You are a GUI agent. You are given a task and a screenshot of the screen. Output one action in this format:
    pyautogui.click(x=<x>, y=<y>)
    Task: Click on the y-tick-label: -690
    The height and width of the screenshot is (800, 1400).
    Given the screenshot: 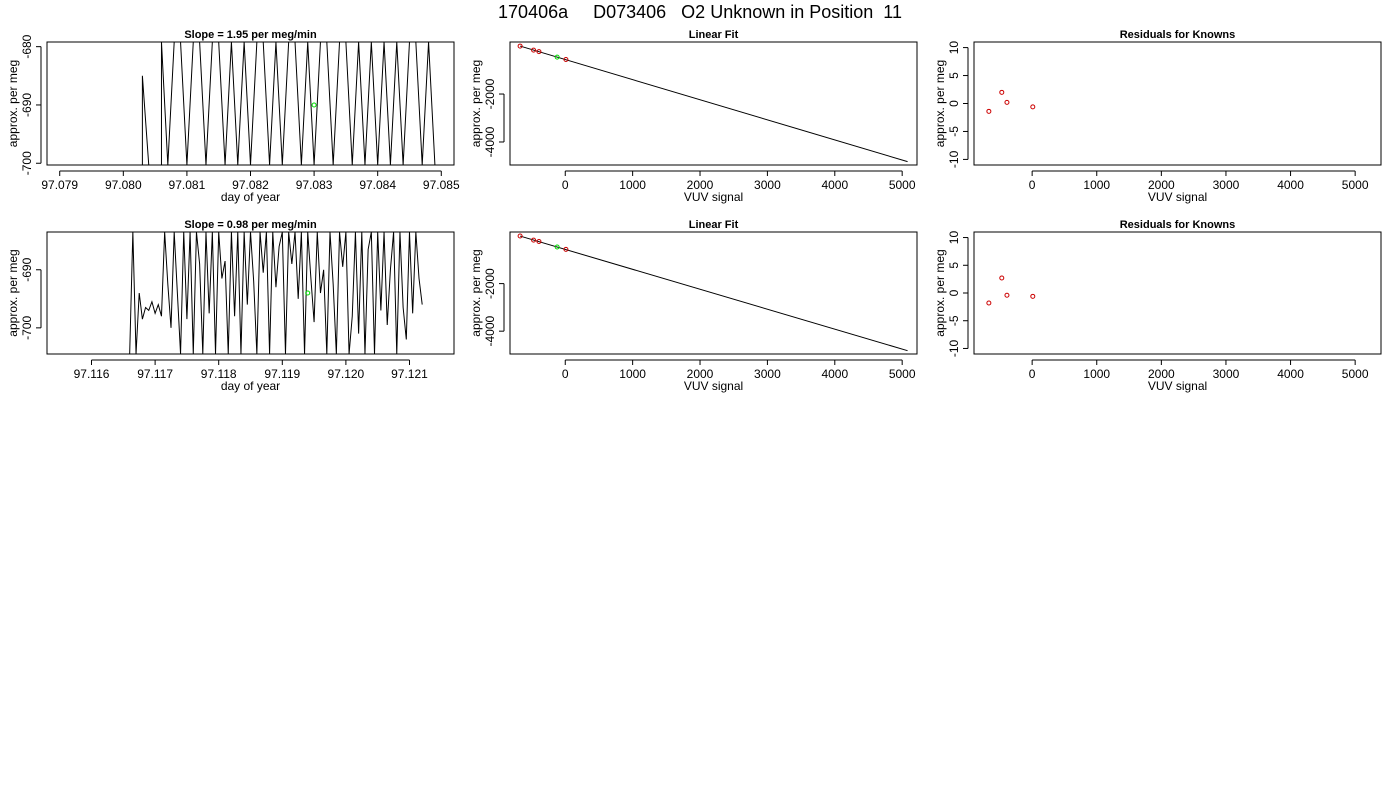 What is the action you would take?
    pyautogui.click(x=27, y=269)
    